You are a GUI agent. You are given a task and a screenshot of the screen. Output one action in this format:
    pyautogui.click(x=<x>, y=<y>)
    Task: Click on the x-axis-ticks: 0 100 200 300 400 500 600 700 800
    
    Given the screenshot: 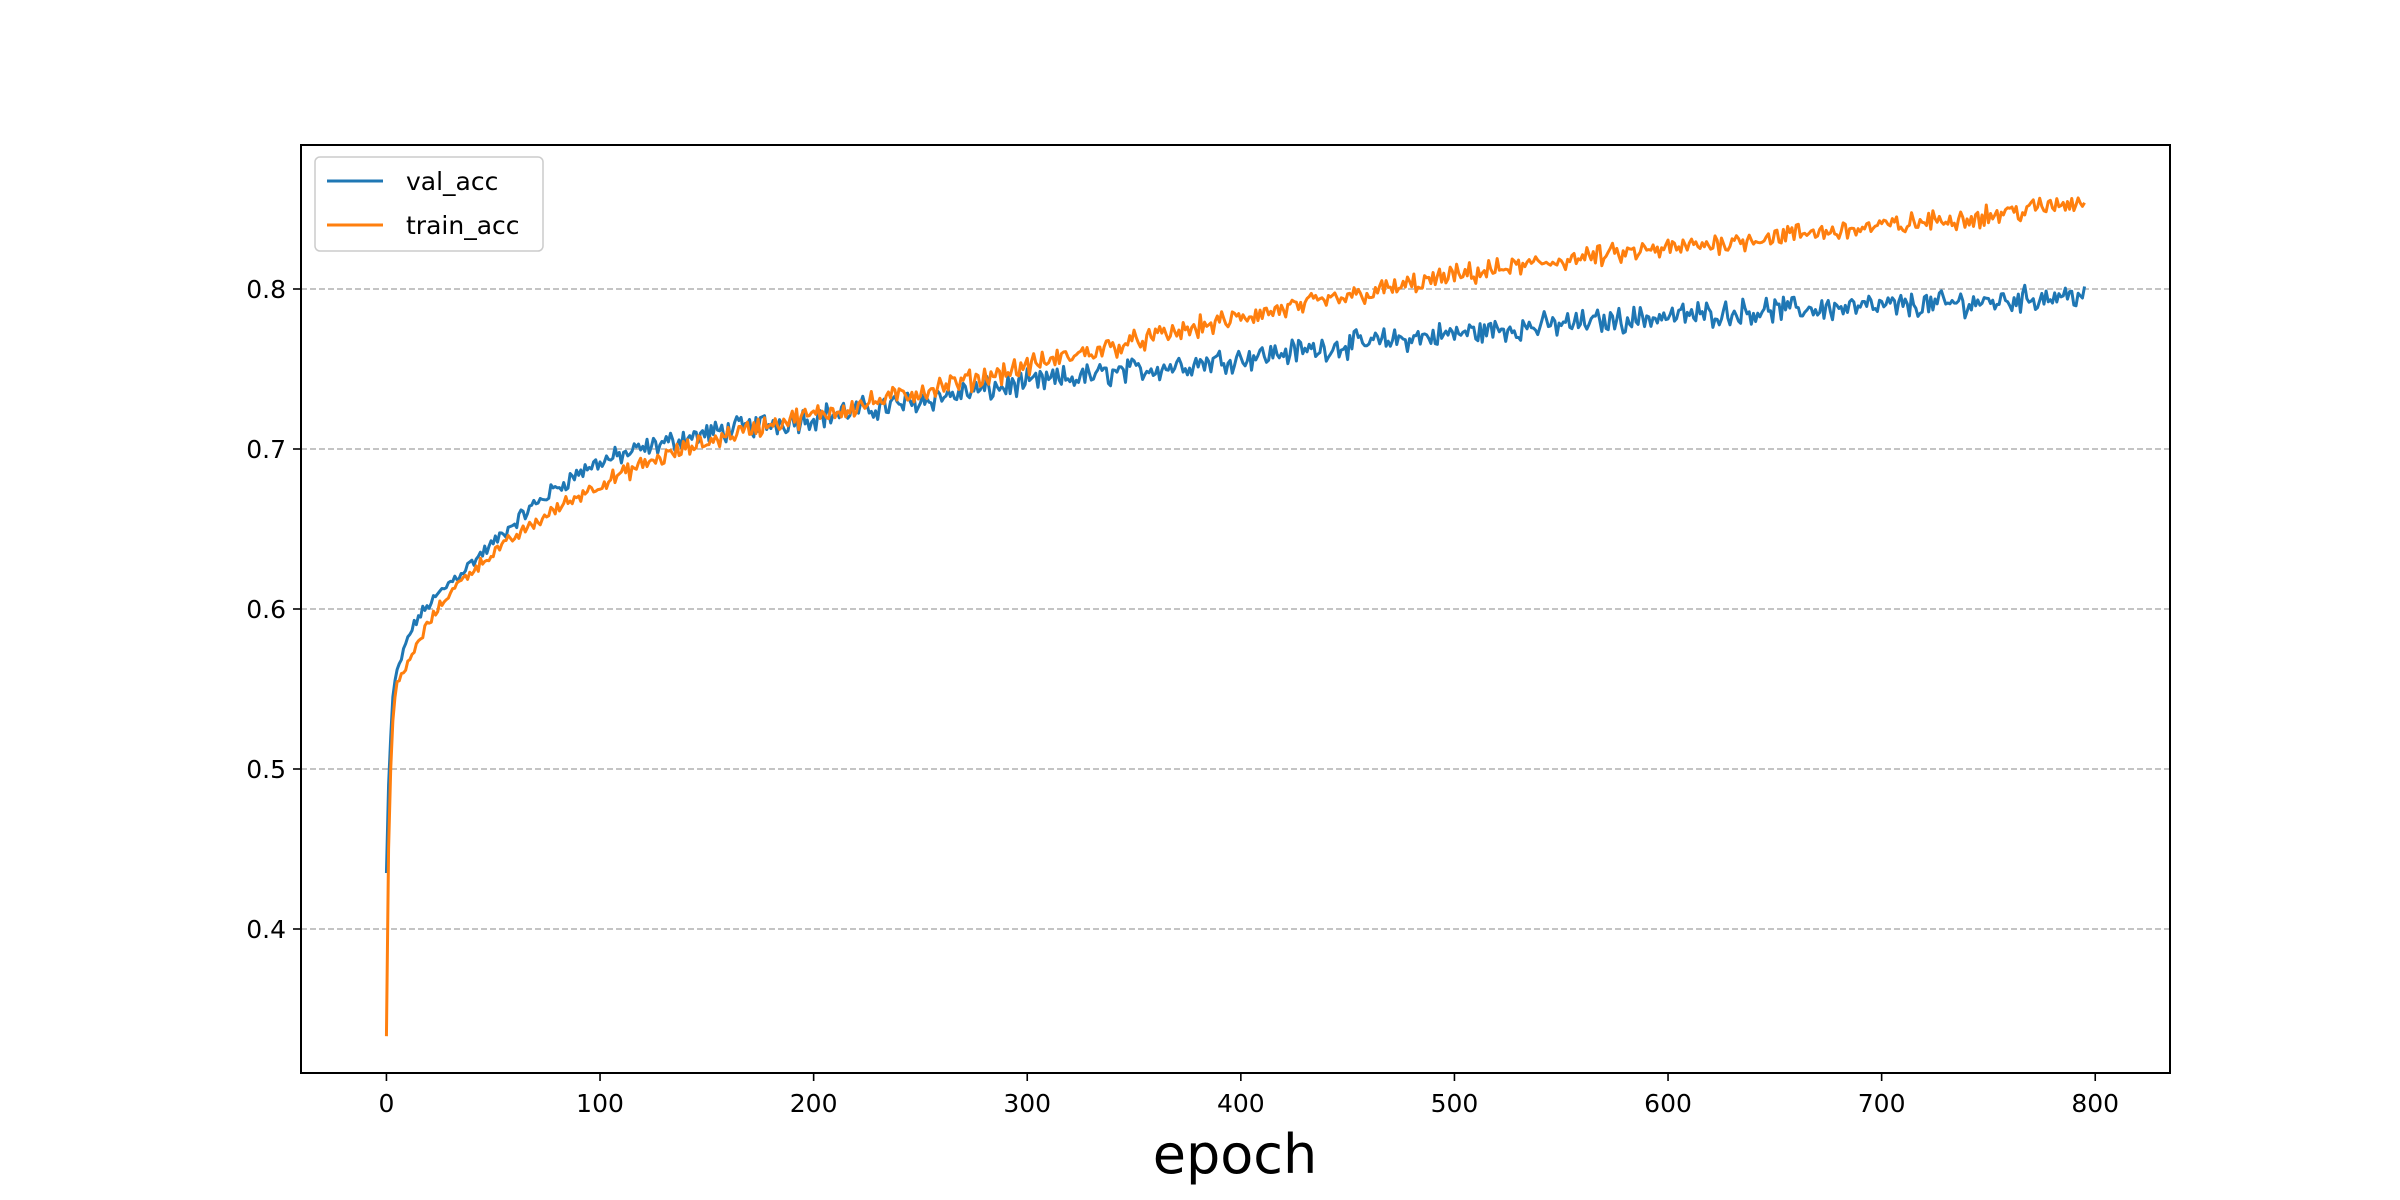 What is the action you would take?
    pyautogui.click(x=1248, y=1095)
    